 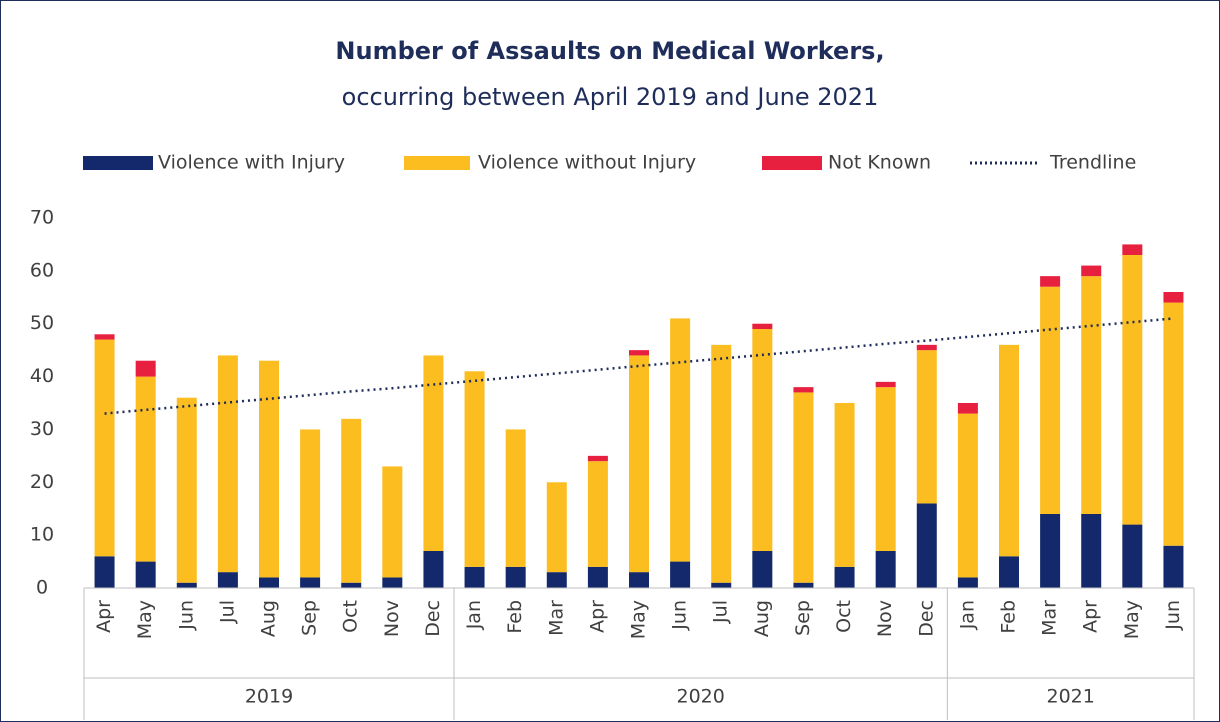 I want to click on legend-label: Violence with Injury, so click(x=251, y=163).